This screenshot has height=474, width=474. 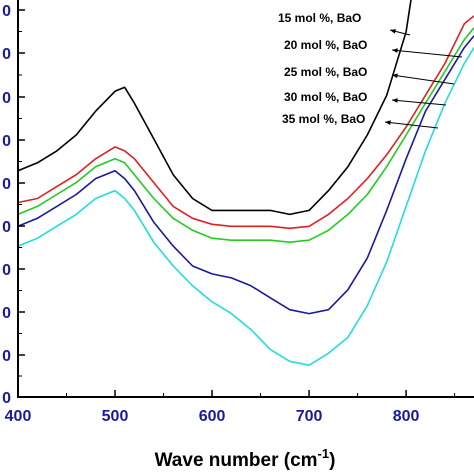 I want to click on legend-label: 35 mol %, BaO, so click(x=323, y=119).